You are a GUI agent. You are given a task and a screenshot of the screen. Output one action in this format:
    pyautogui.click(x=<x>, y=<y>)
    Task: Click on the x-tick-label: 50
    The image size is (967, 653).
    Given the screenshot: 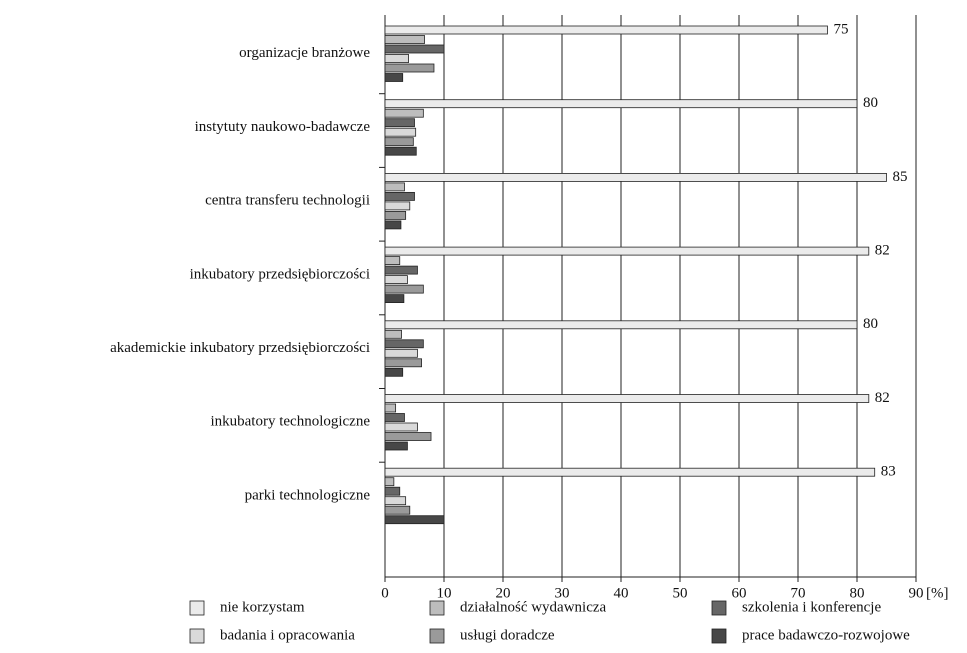 What is the action you would take?
    pyautogui.click(x=680, y=593)
    